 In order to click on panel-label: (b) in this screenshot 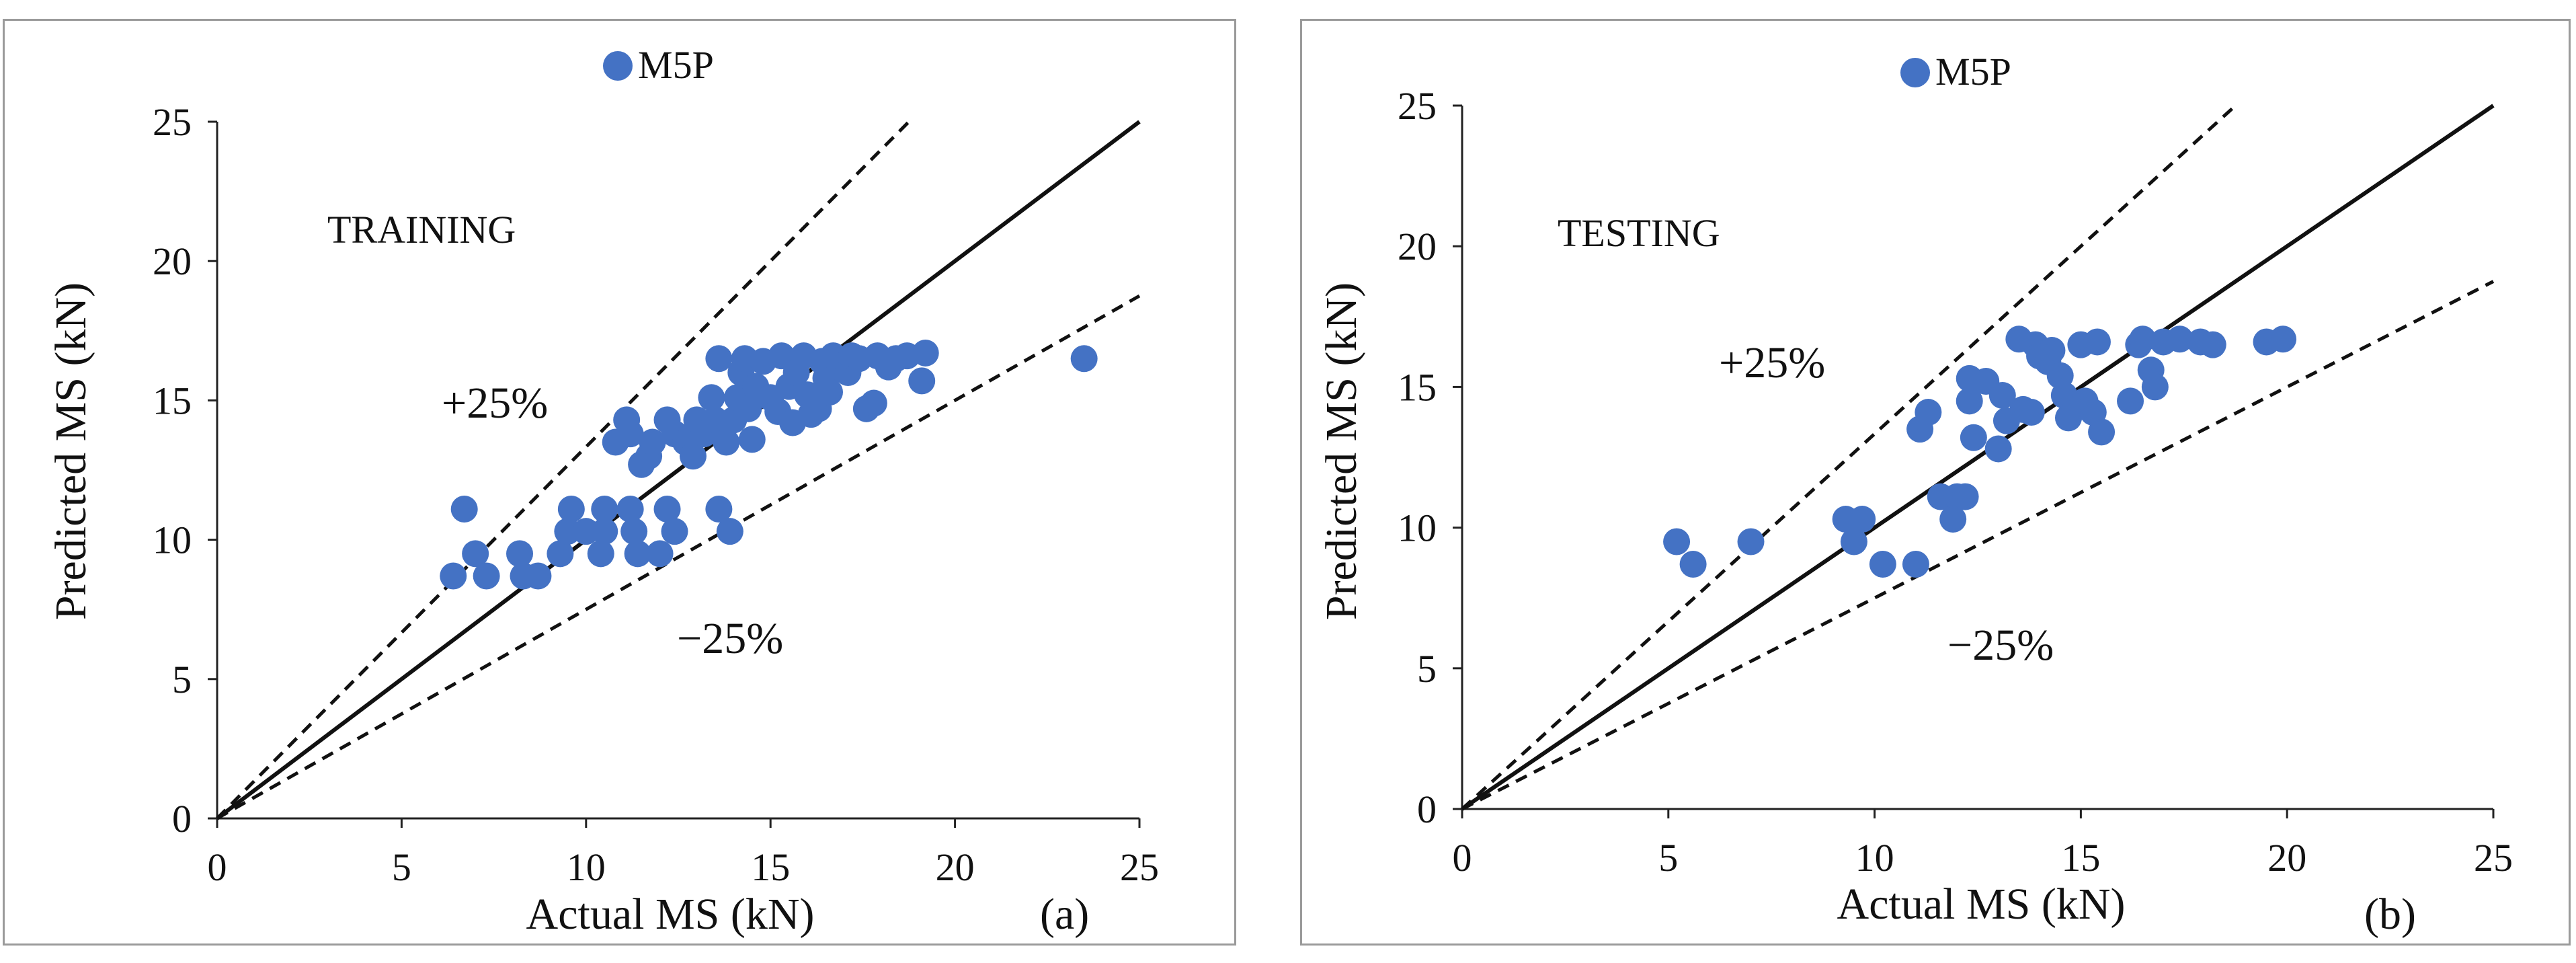, I will do `click(2390, 914)`.